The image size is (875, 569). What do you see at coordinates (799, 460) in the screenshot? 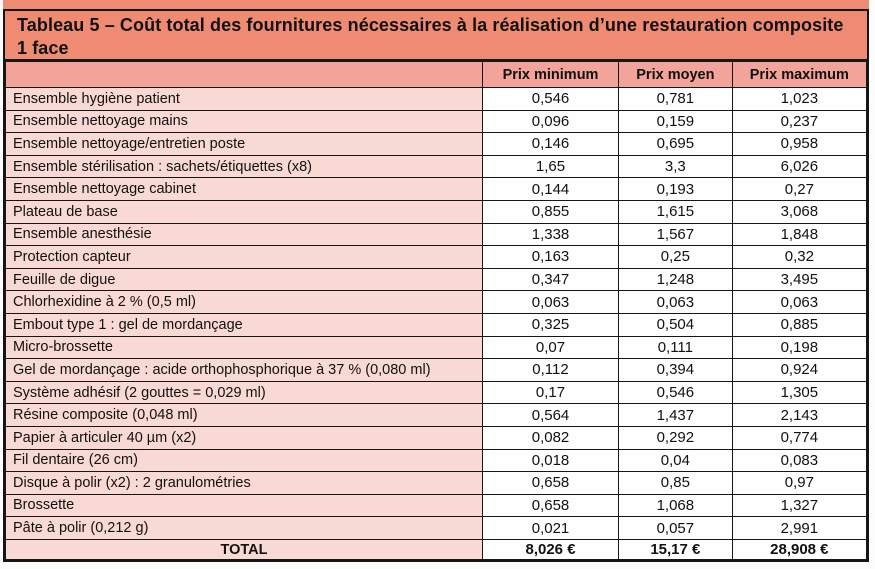
I see `price-max-cell: 0,083` at bounding box center [799, 460].